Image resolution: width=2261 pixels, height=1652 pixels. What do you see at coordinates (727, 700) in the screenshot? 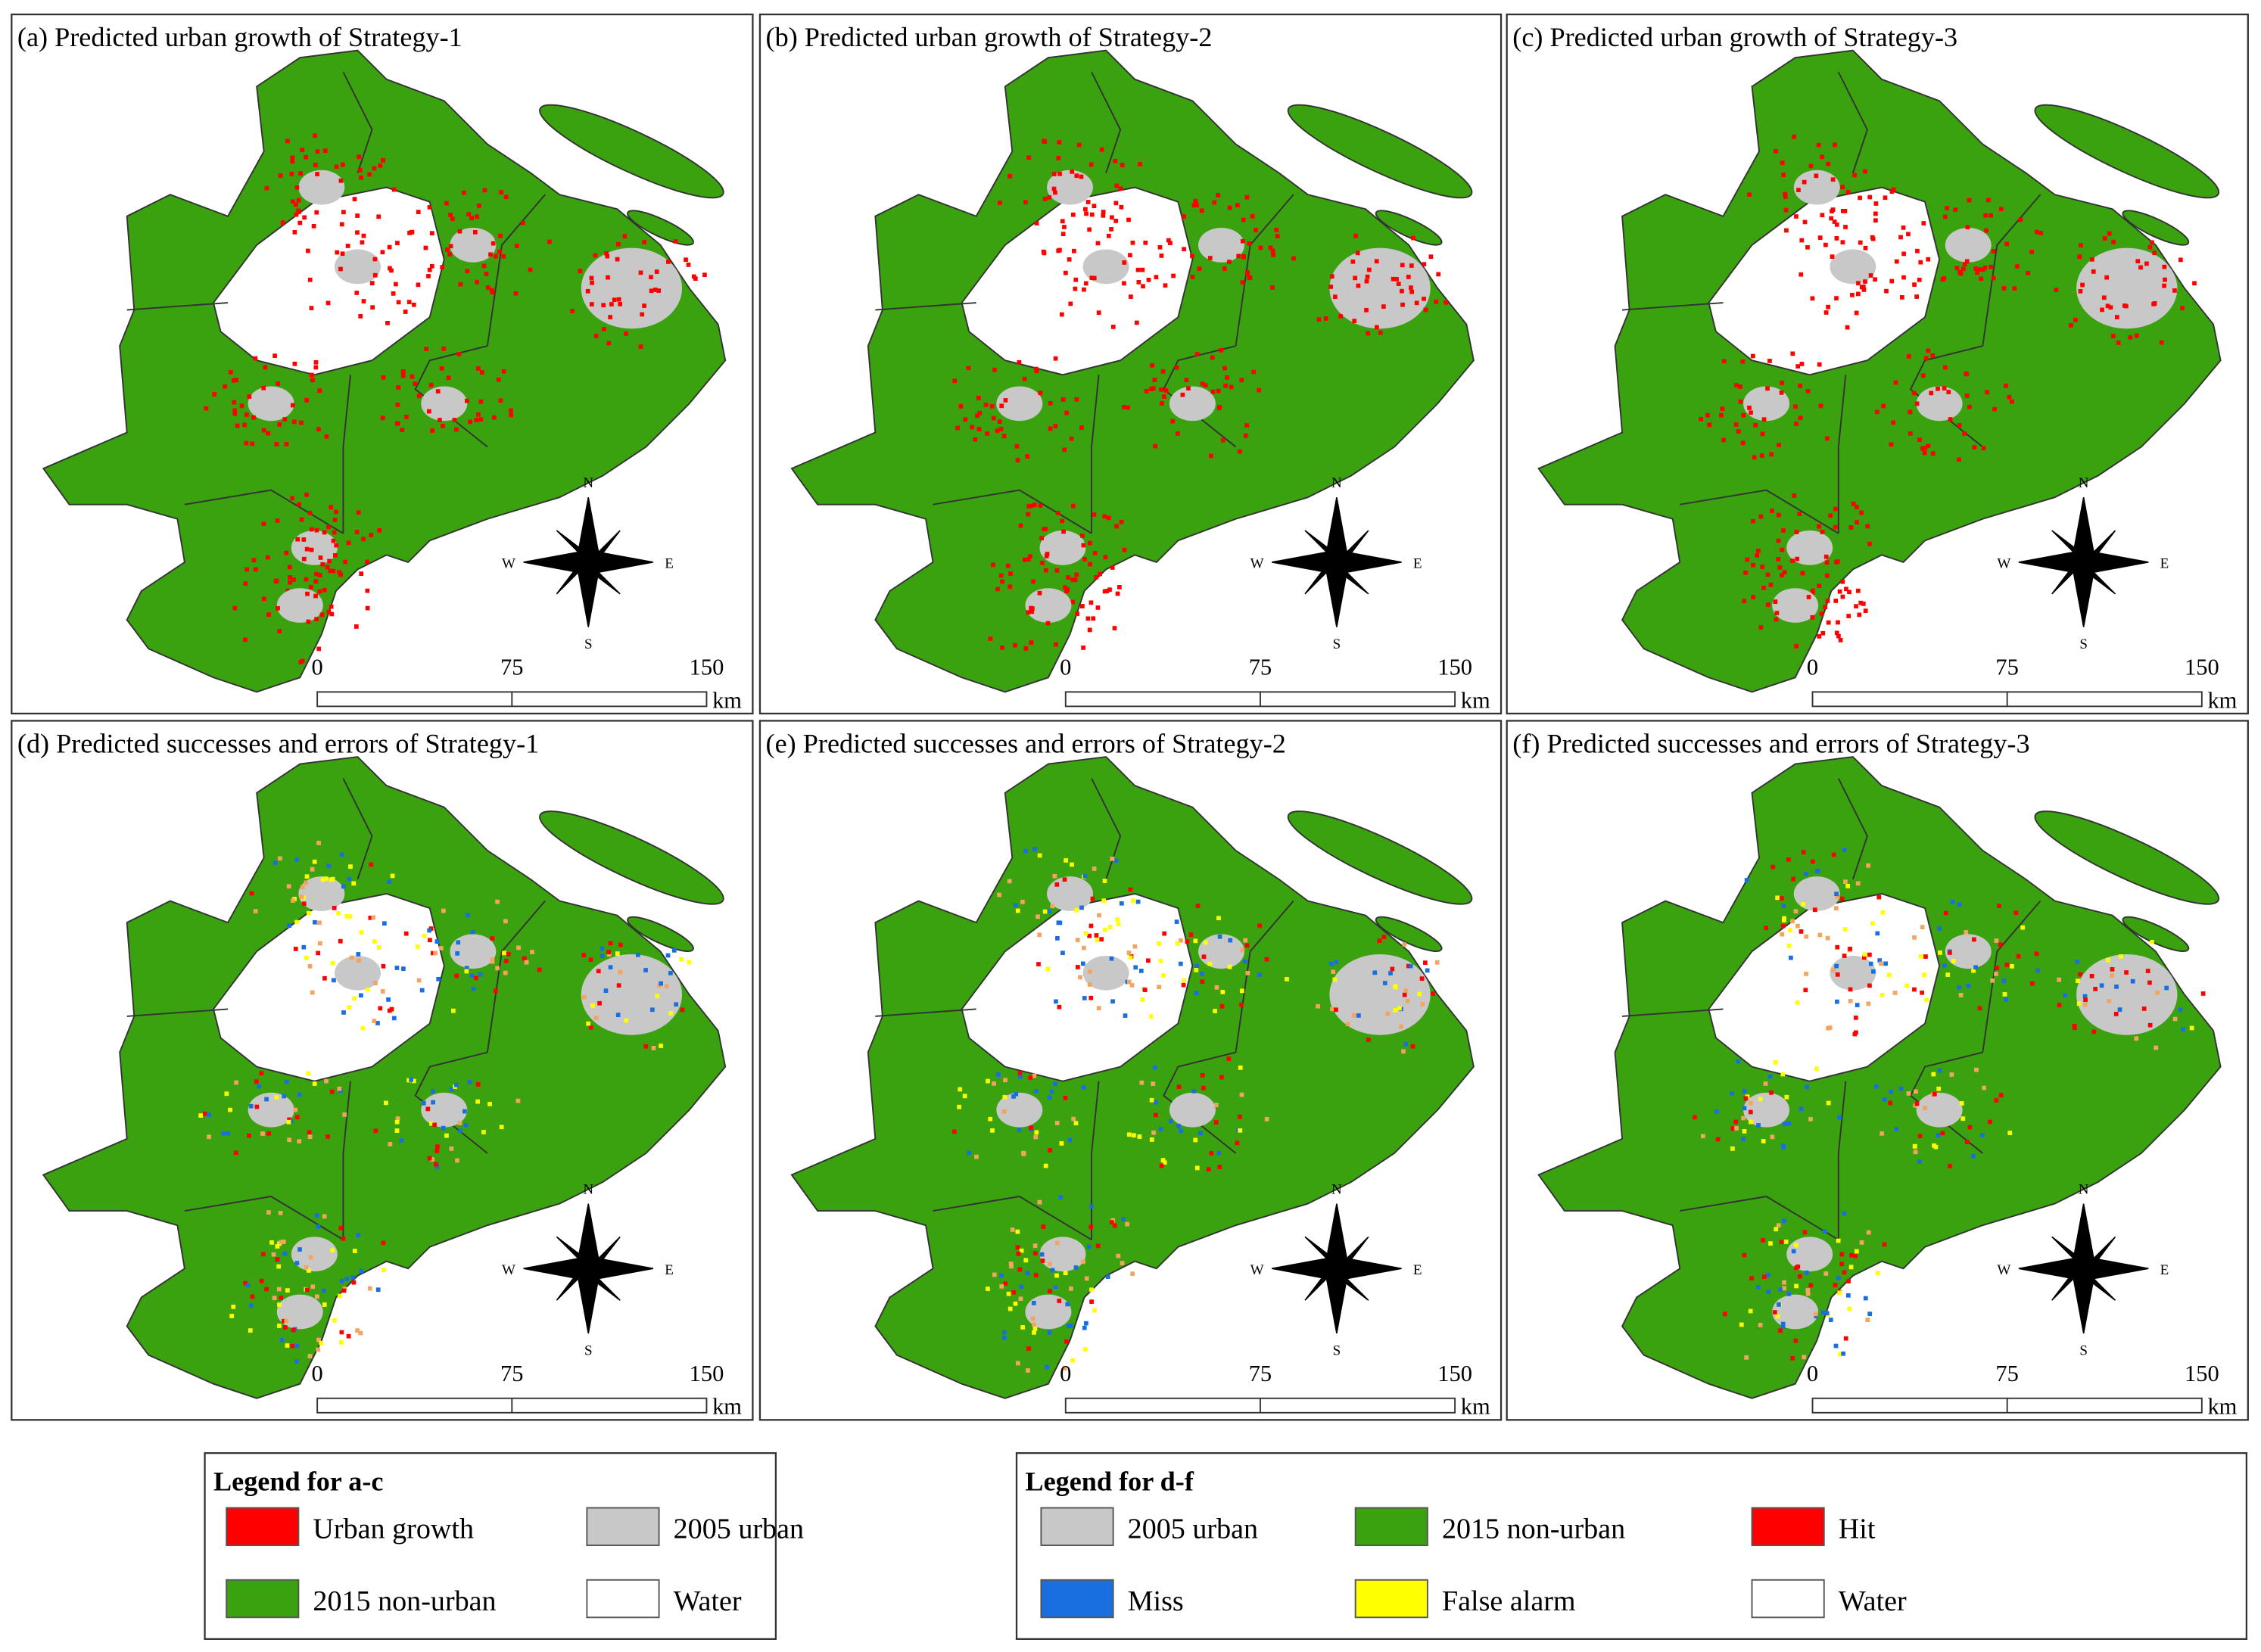
I see `scale-unit: km` at bounding box center [727, 700].